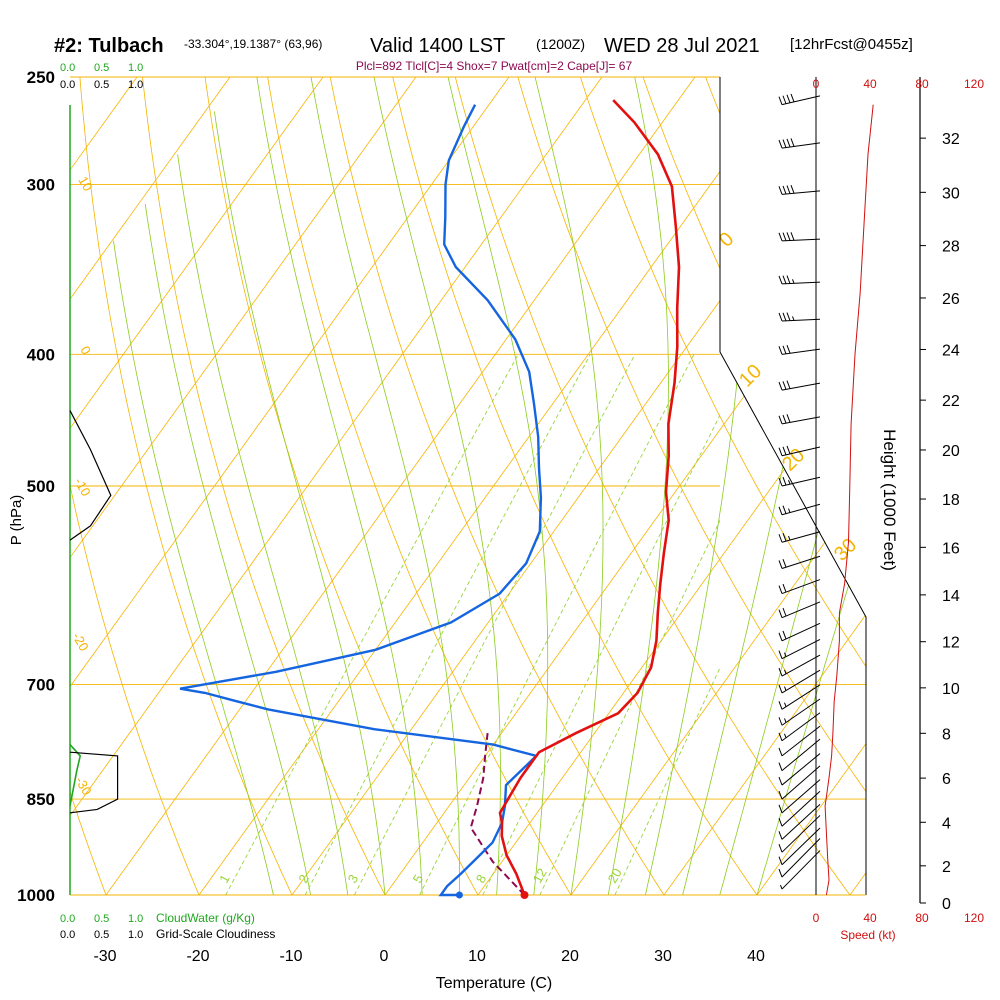 This screenshot has height=1000, width=1000. Describe the element at coordinates (951, 596) in the screenshot. I see `height-tick-label: 14` at that location.